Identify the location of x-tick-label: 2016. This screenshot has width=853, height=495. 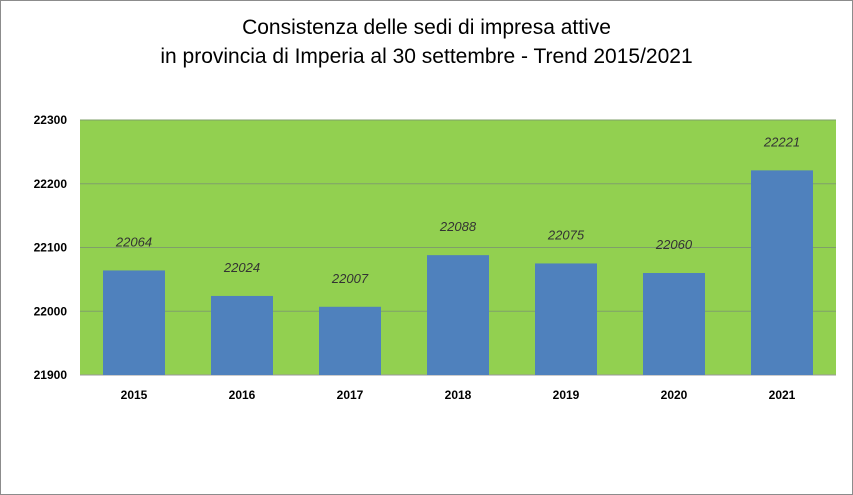
(242, 395).